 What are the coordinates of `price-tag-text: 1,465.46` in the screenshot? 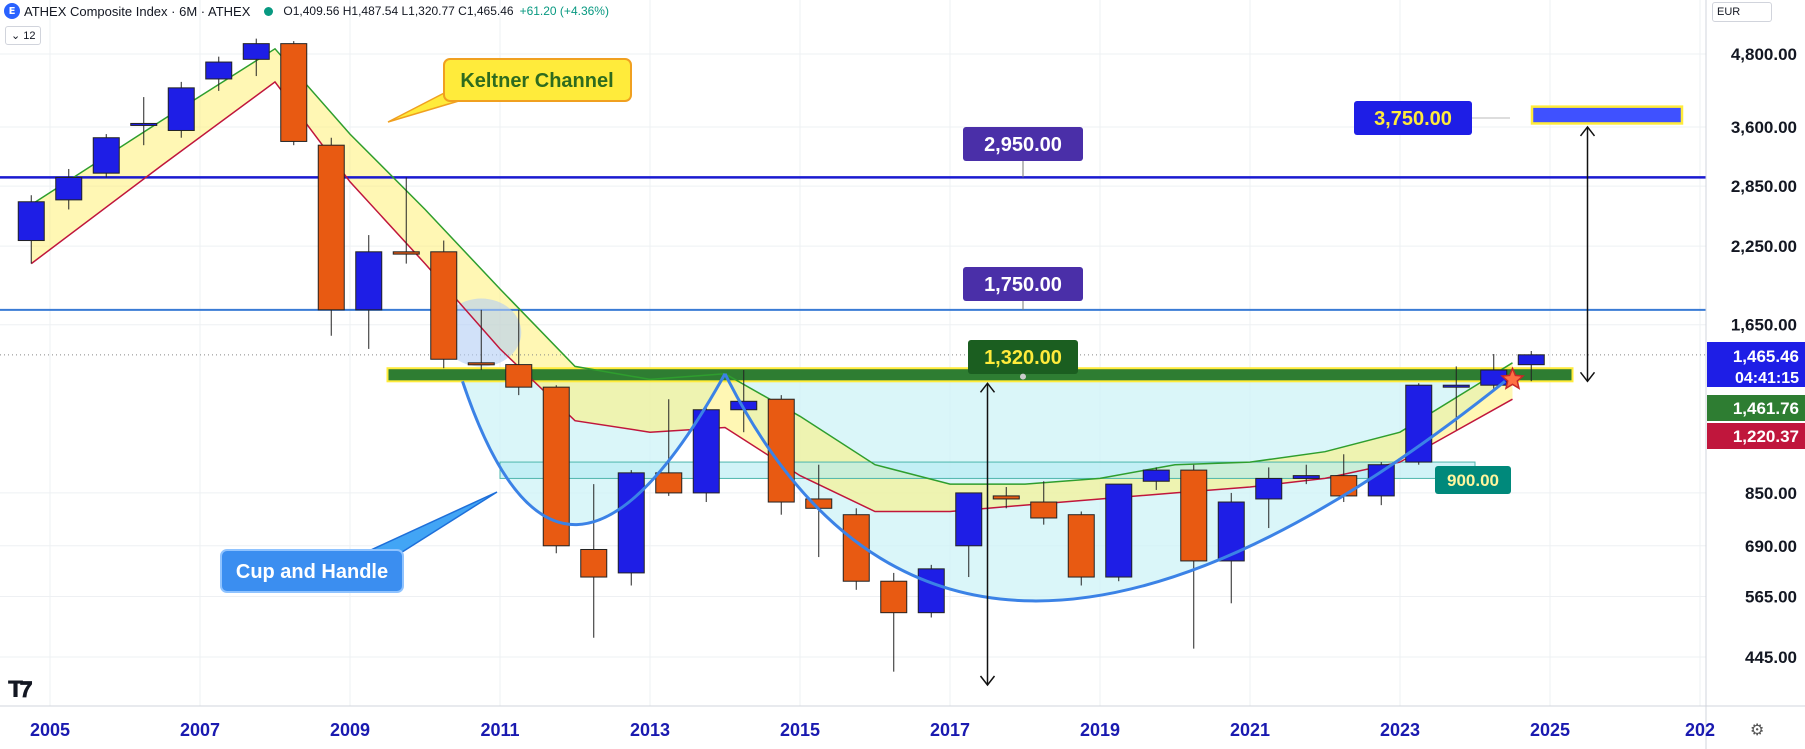 It's located at (1766, 356).